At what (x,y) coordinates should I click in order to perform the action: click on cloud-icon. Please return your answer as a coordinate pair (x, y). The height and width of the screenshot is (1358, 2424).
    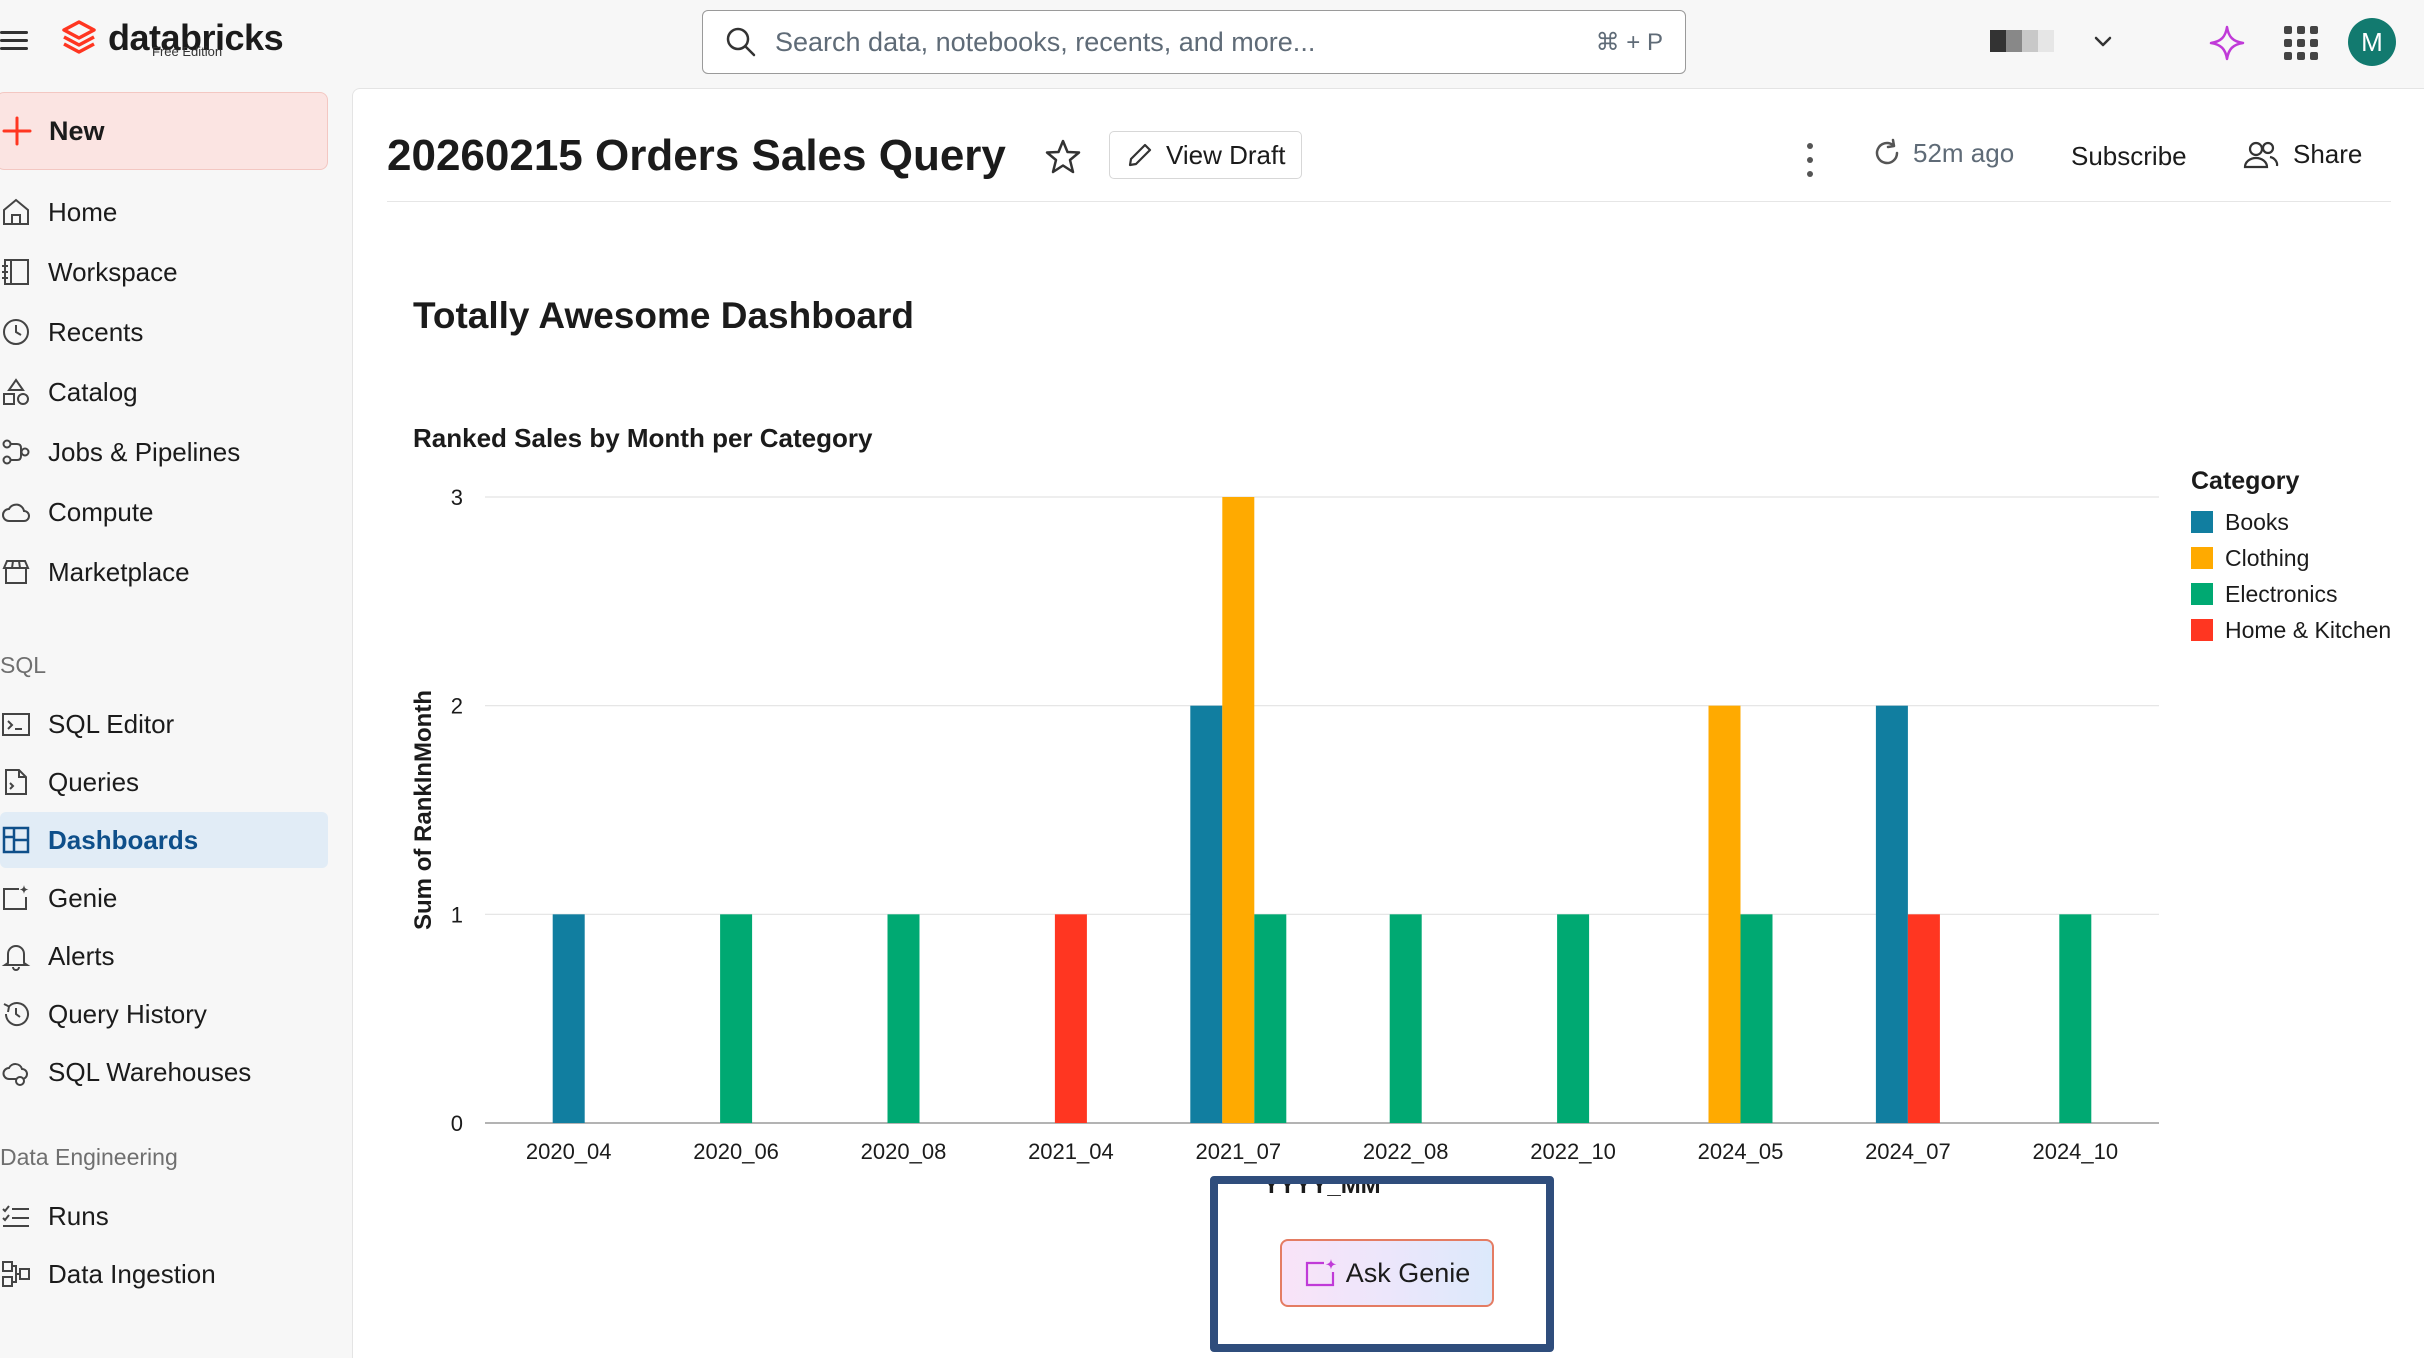
    Looking at the image, I should click on (16, 512).